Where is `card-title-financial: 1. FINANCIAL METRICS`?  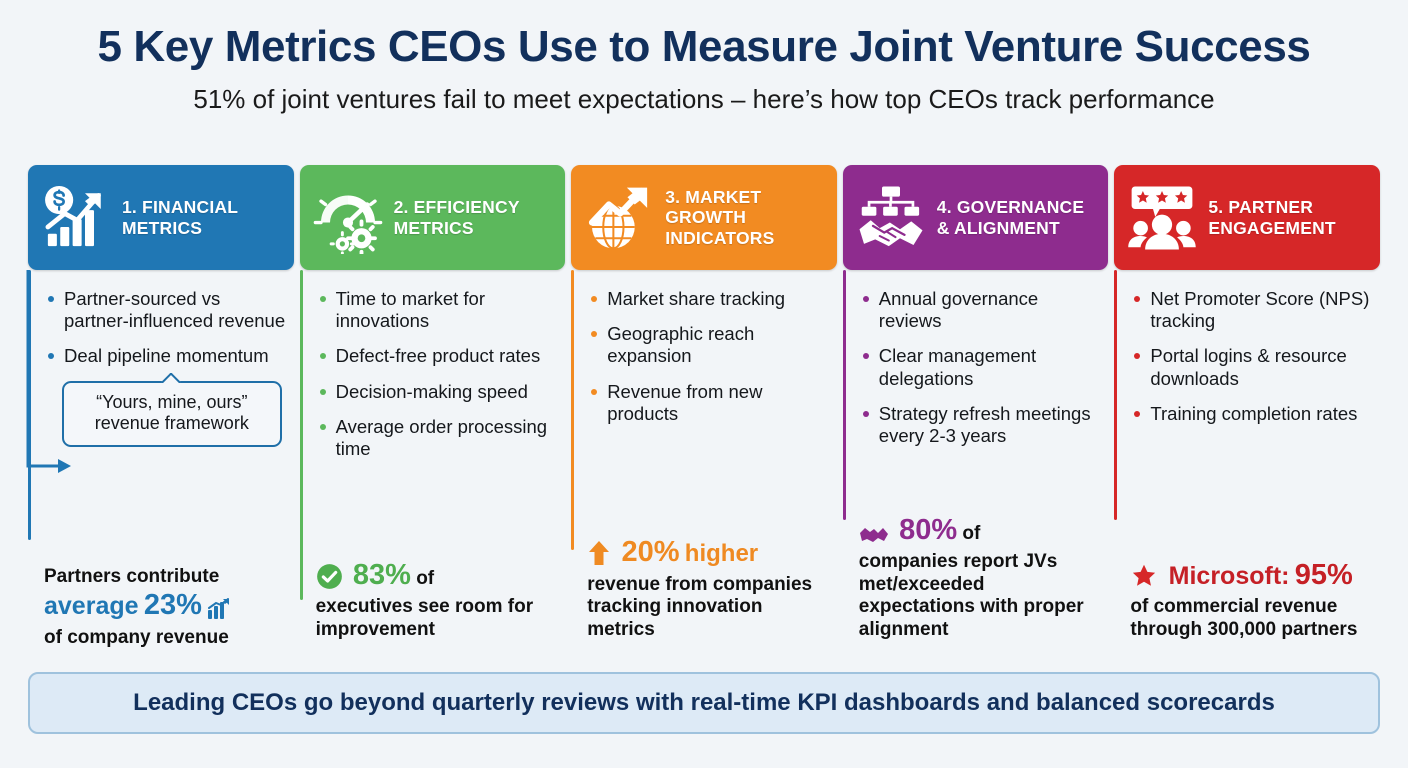
card-title-financial: 1. FINANCIAL METRICS is located at coordinates (180, 217).